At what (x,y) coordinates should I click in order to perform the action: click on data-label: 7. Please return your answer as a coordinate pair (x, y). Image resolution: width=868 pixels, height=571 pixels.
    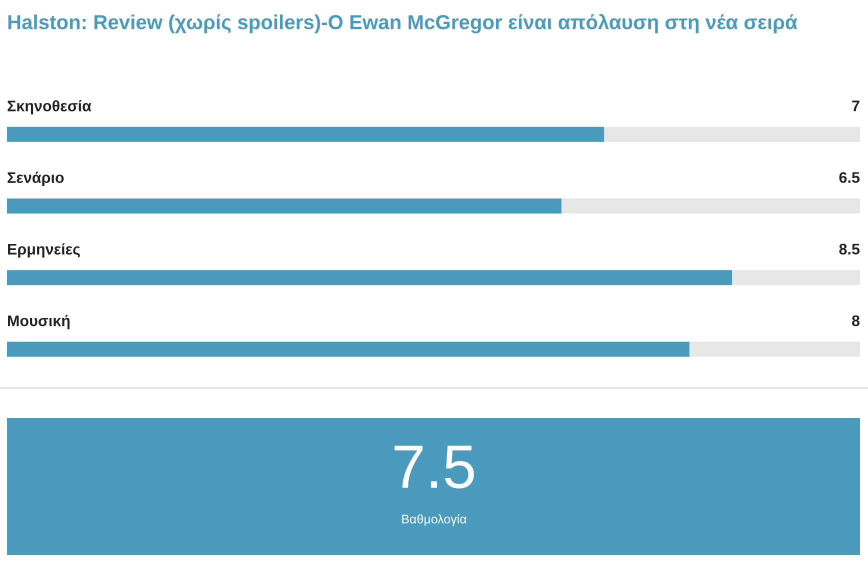
    Looking at the image, I should click on (856, 106).